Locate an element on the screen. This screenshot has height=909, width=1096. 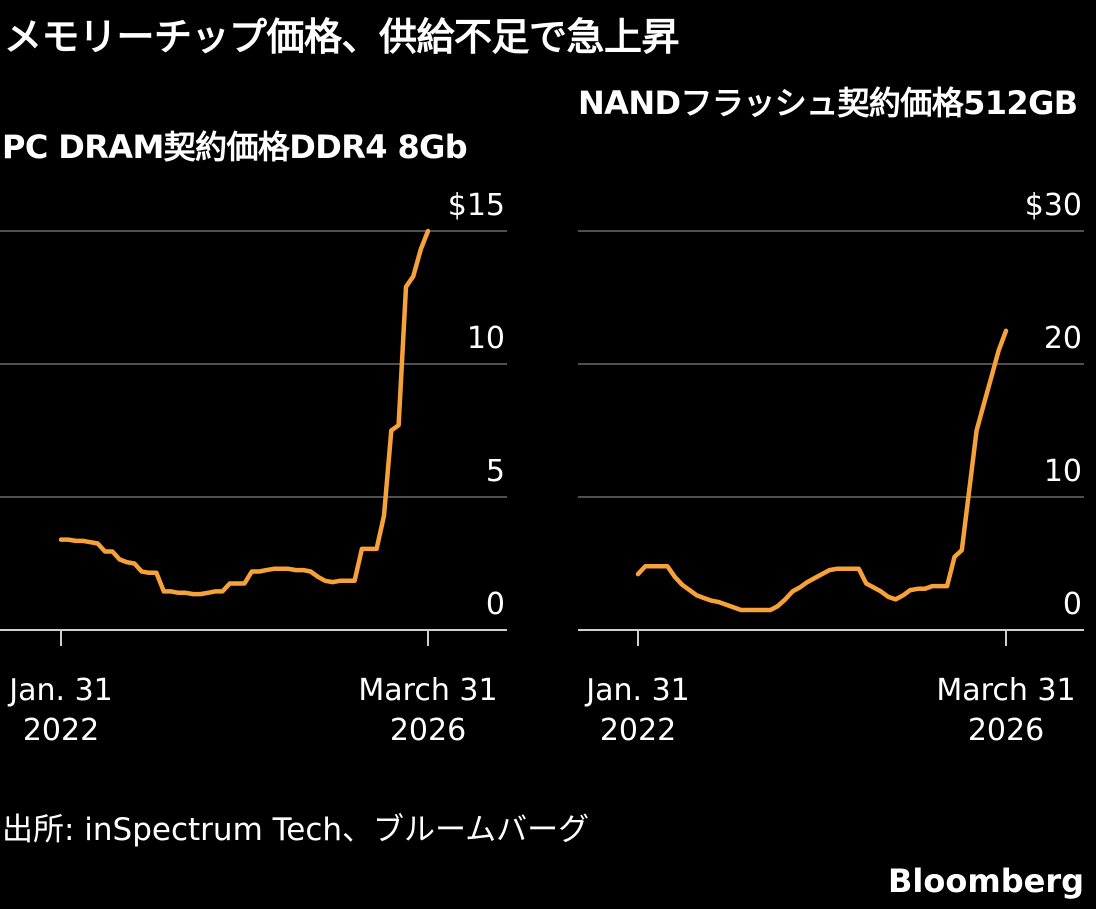
dram-xtick-label-1-1: 2026 is located at coordinates (428, 730).